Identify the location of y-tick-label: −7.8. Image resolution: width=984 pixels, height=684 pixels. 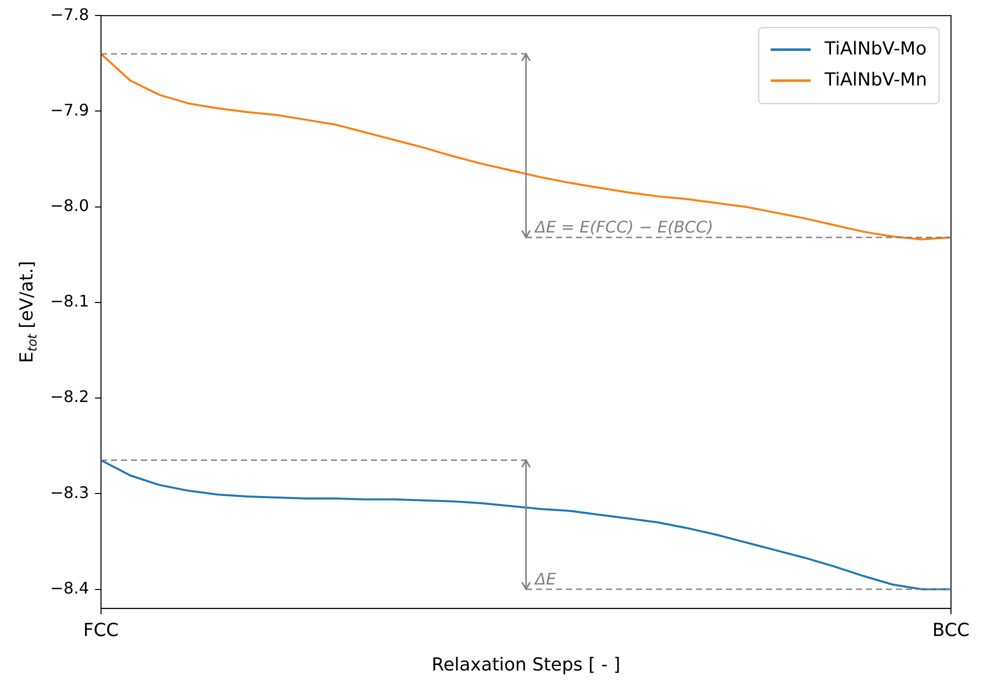
(69, 14).